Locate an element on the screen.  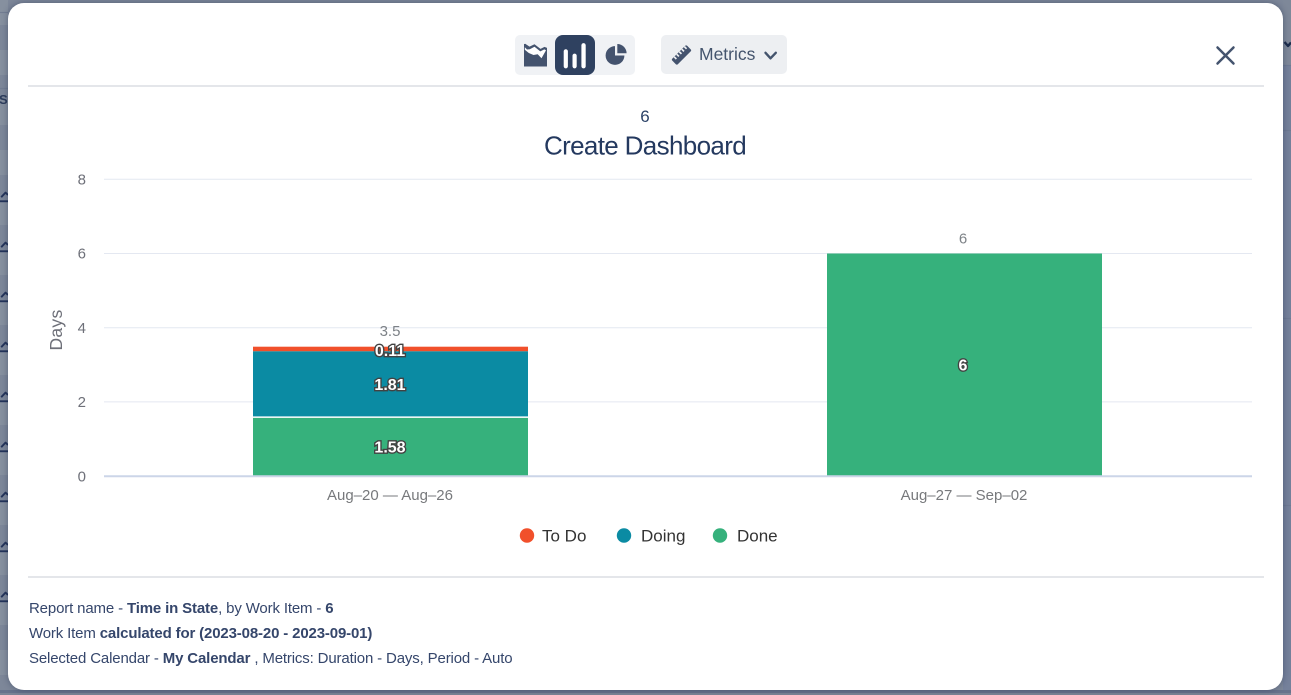
svg-text: 3.5 is located at coordinates (390, 331).